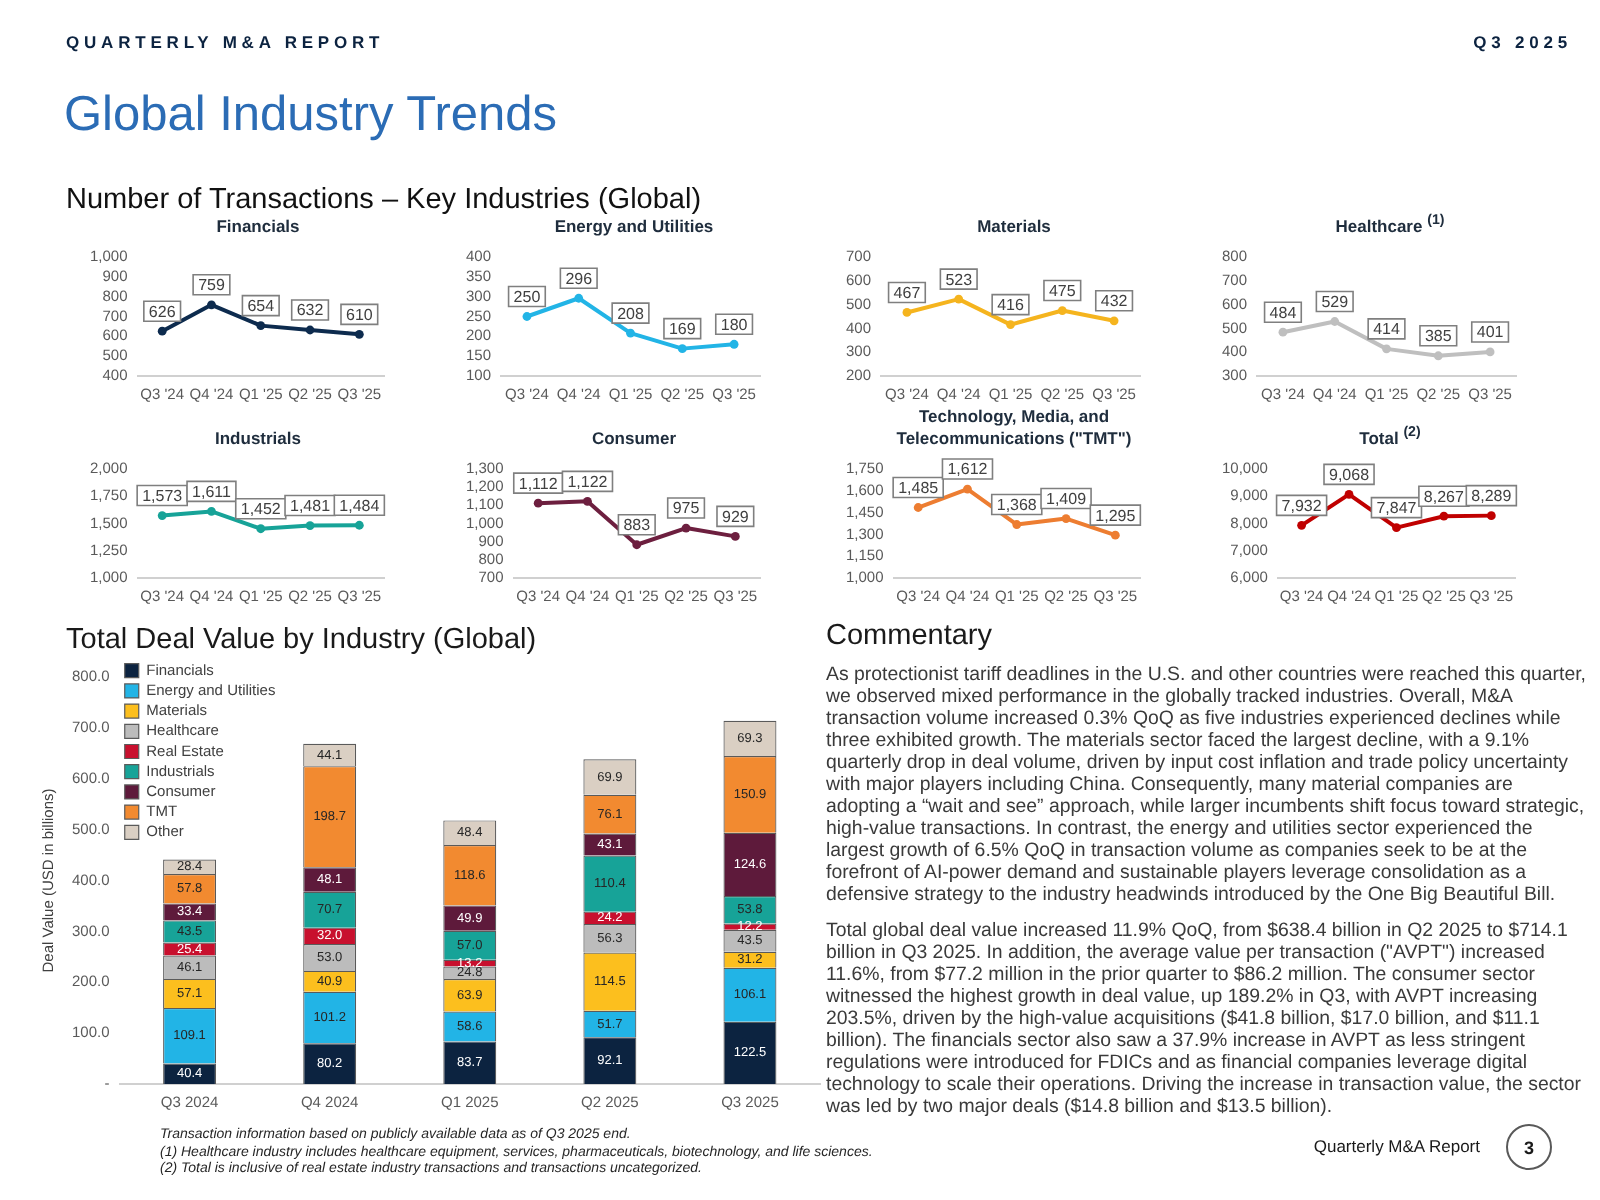  What do you see at coordinates (1283, 312) in the screenshot?
I see `data-label: 484` at bounding box center [1283, 312].